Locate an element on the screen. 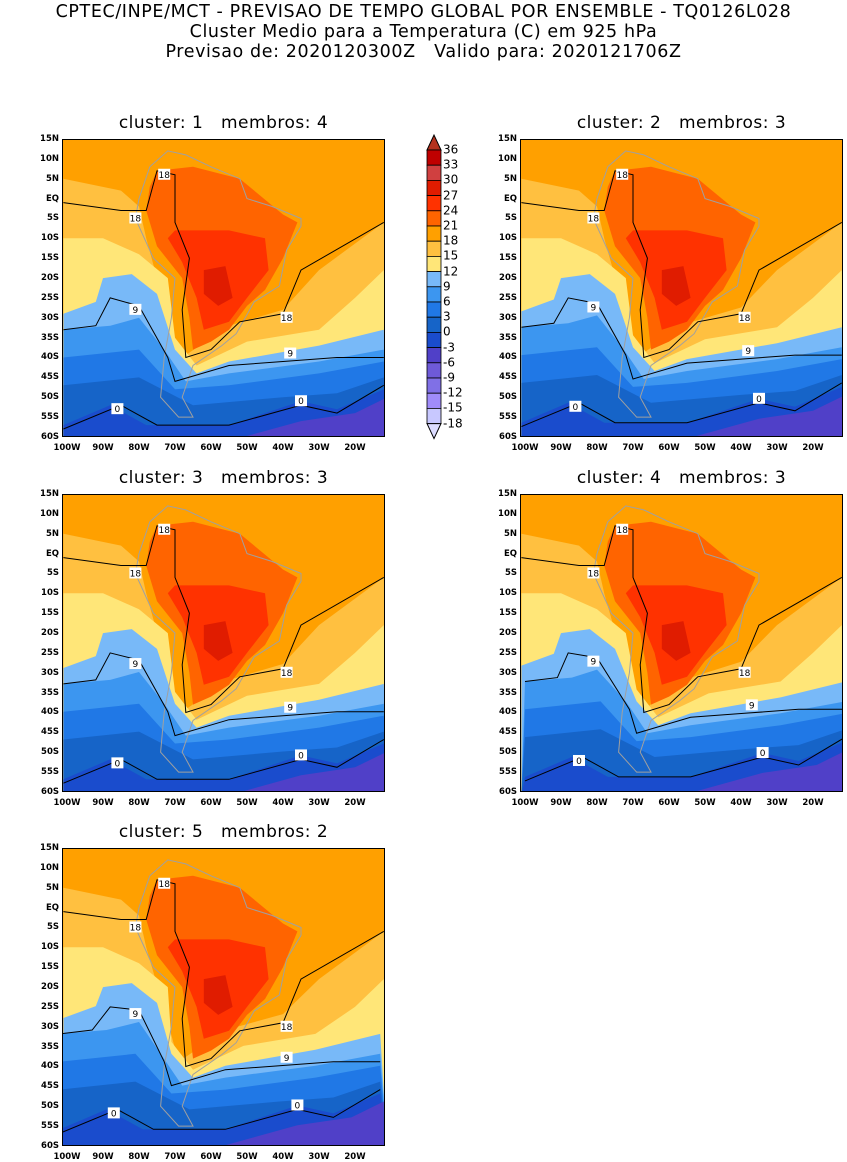  lat-tick-label: 5N is located at coordinates (52, 887).